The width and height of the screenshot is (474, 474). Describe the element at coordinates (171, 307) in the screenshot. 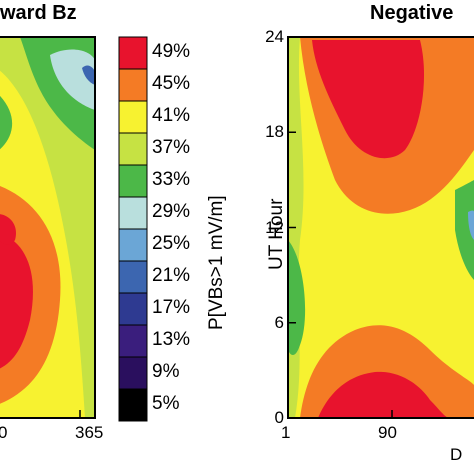

I see `colorbar-tick-8: 17%` at that location.